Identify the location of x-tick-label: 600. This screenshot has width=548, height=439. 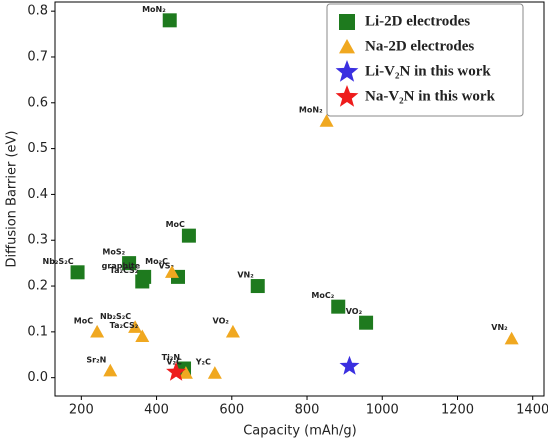
(231, 410).